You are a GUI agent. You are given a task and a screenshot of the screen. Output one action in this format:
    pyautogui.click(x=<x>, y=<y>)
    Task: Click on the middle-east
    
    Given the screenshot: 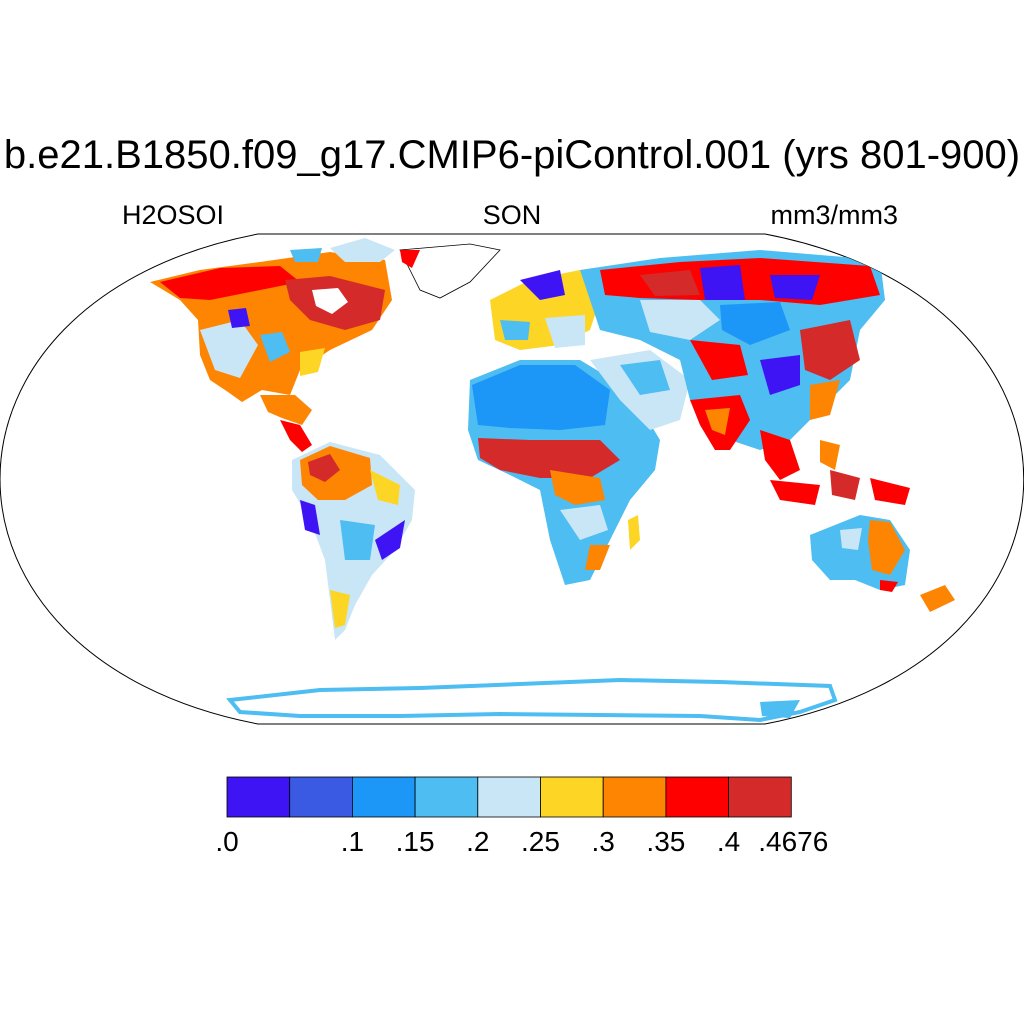 What is the action you would take?
    pyautogui.click(x=640, y=390)
    